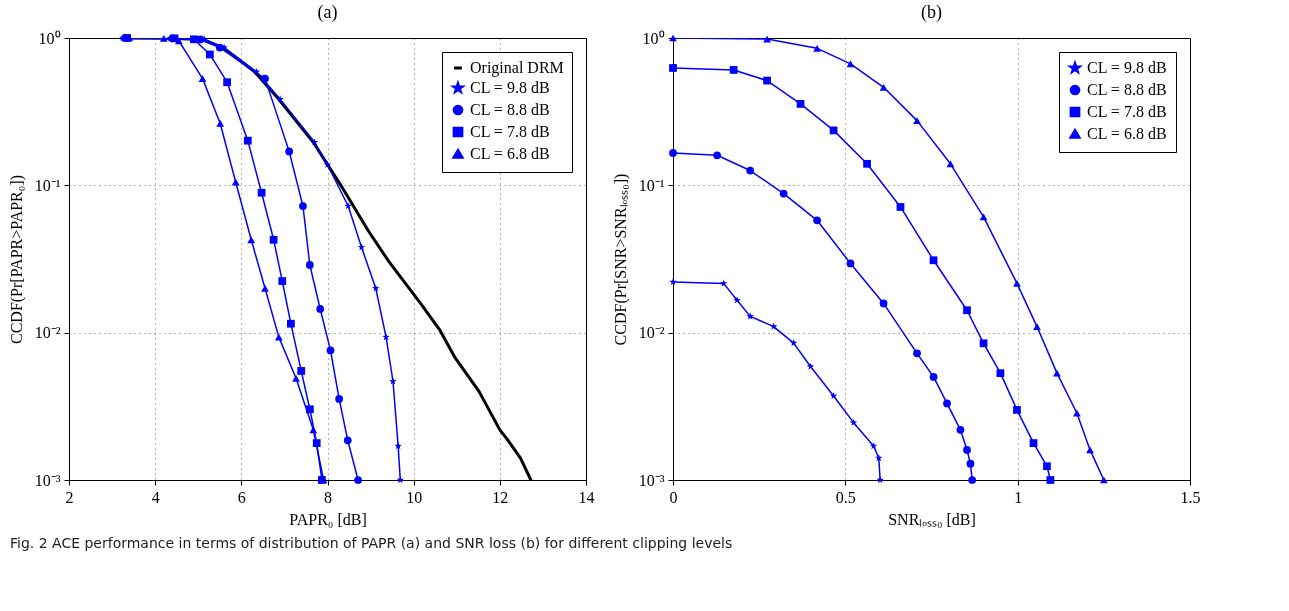  Describe the element at coordinates (16, 259) in the screenshot. I see `y-axis-title: CCDF(Pr[PAPR>PAPR₀])` at that location.